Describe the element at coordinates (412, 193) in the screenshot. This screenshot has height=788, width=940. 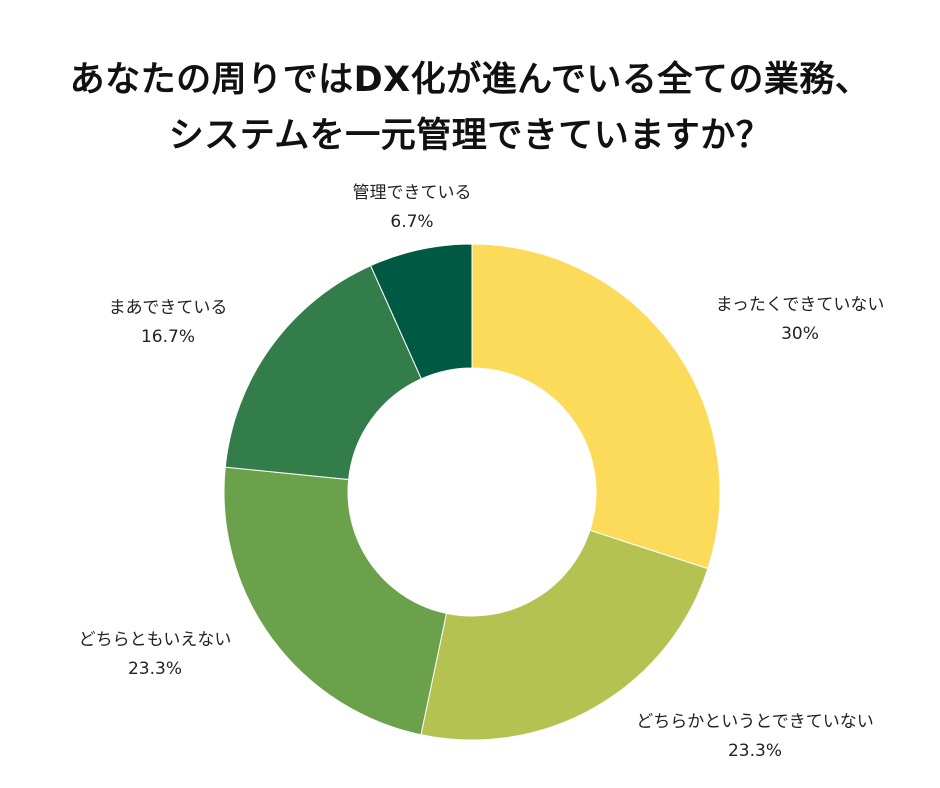
I see `slice-label-5: 管理できている` at that location.